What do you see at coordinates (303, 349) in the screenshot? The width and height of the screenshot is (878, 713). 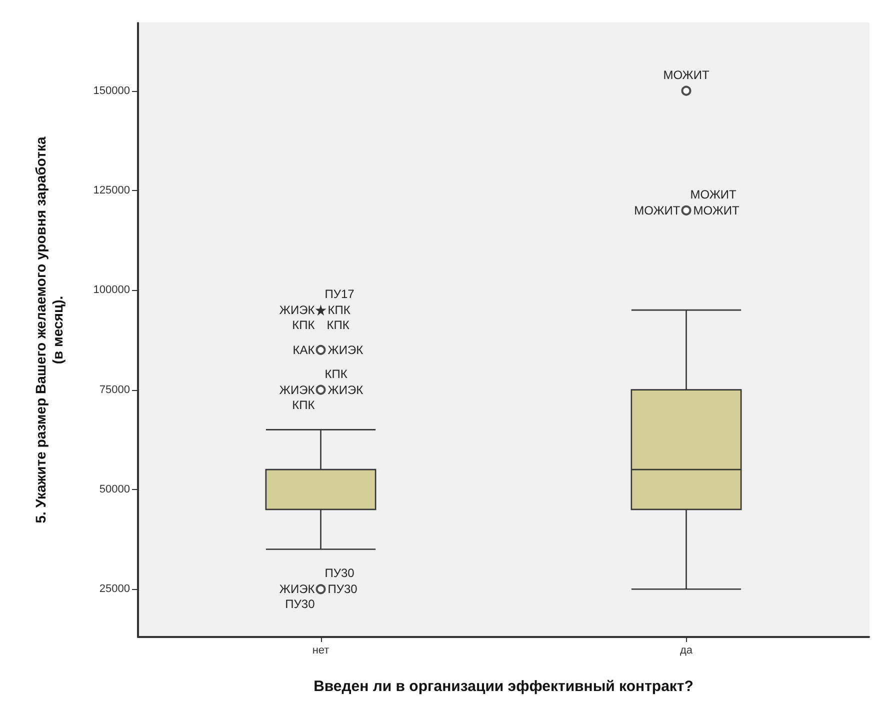 I see `annotation: КАК` at bounding box center [303, 349].